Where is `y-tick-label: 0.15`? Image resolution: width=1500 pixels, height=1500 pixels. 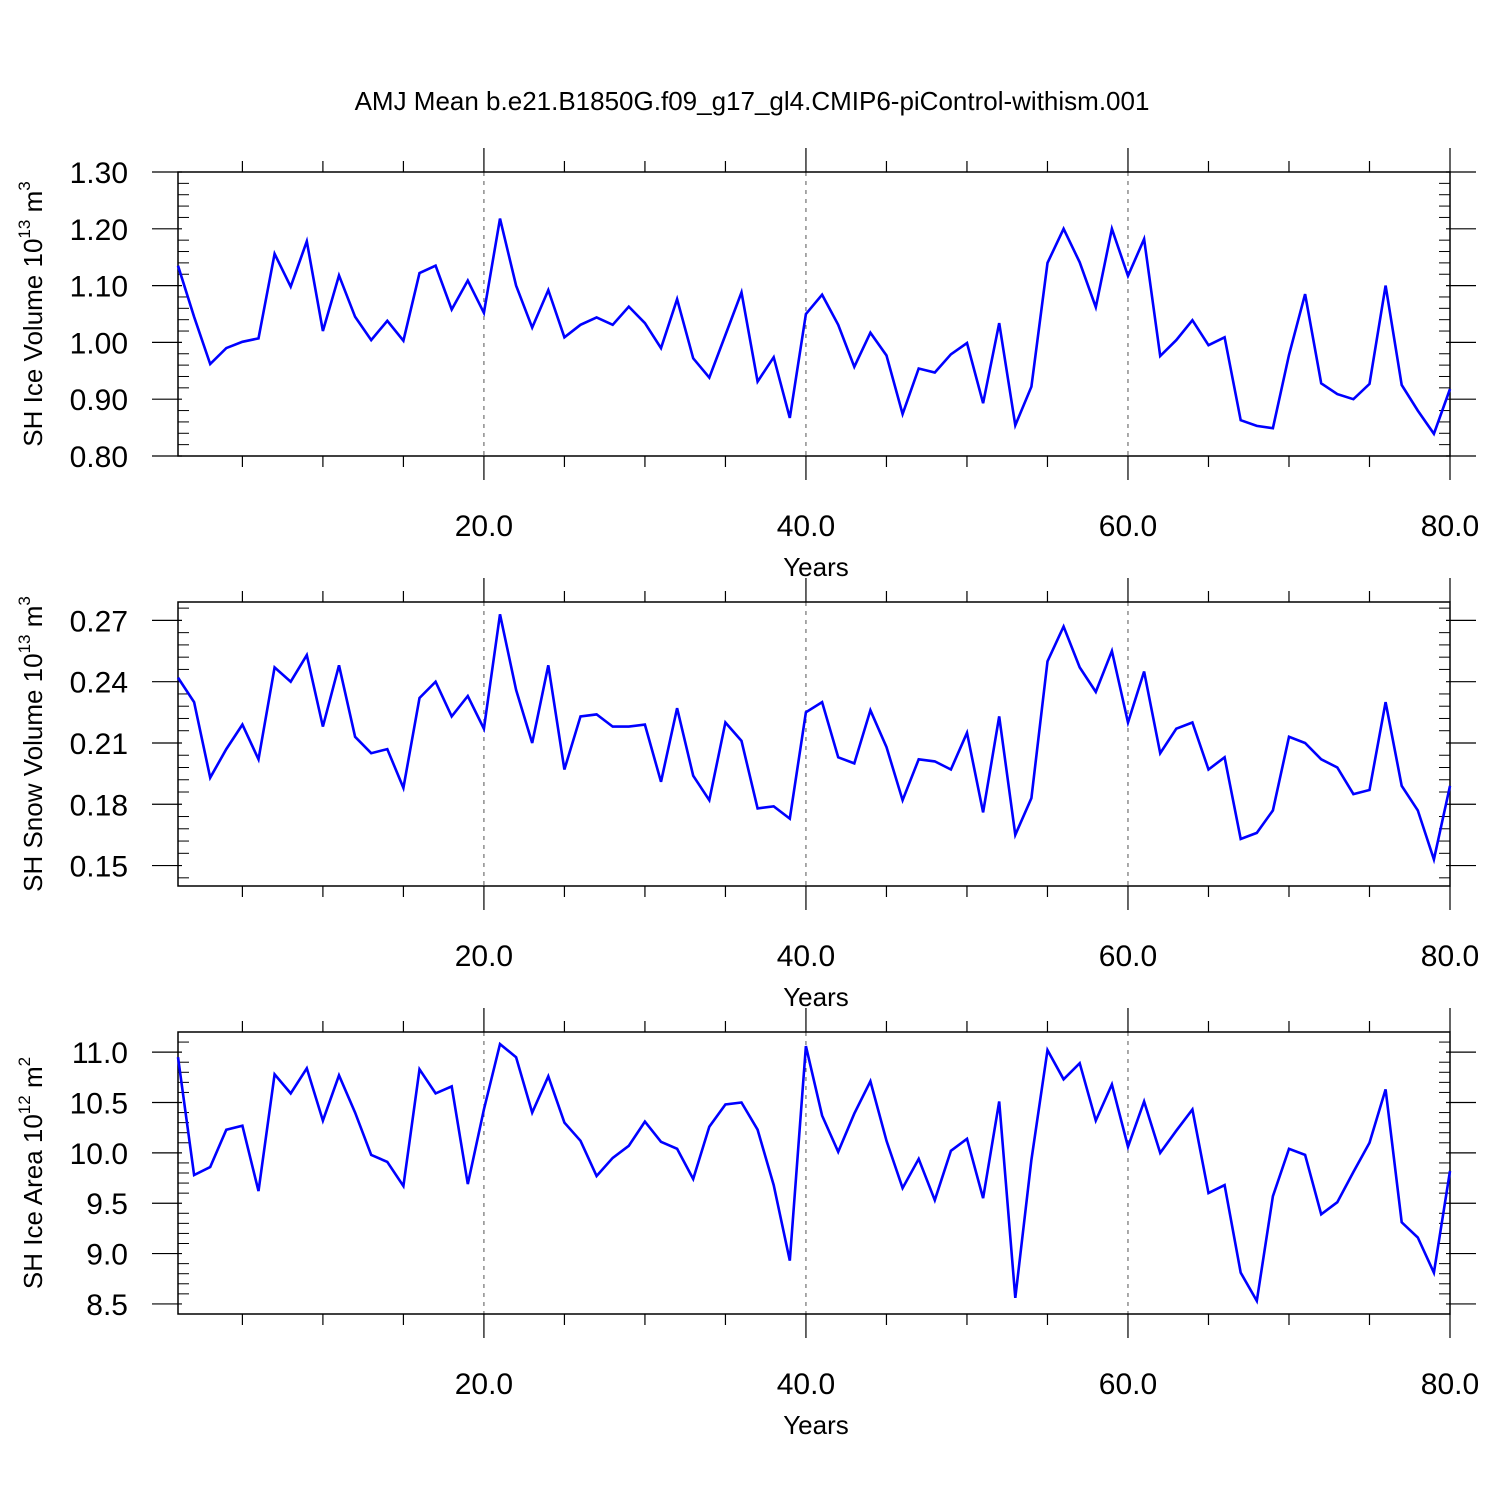 y-tick-label: 0.15 is located at coordinates (99, 867).